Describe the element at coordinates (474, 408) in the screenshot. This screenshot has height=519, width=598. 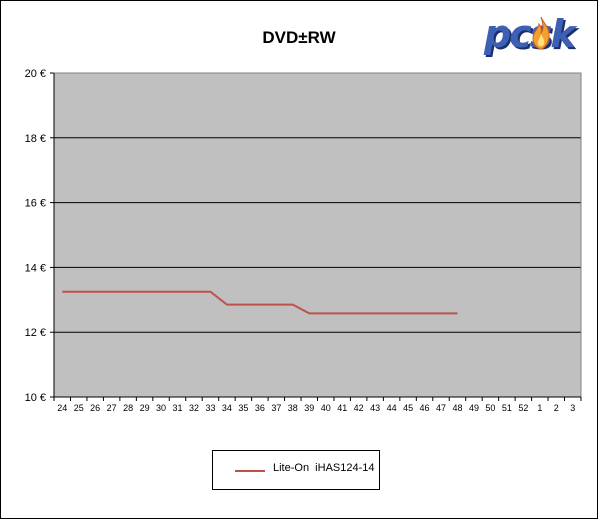
I see `x-tick-label: 49` at that location.